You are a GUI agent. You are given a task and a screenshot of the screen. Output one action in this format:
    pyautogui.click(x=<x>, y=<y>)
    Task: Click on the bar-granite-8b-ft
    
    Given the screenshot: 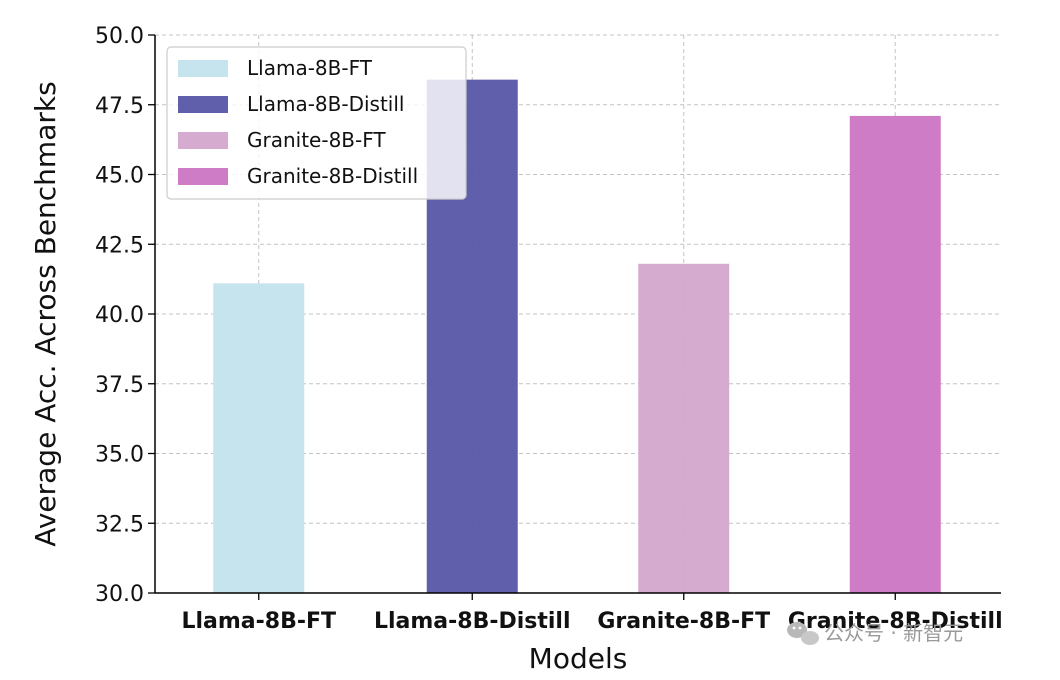 What is the action you would take?
    pyautogui.click(x=684, y=428)
    